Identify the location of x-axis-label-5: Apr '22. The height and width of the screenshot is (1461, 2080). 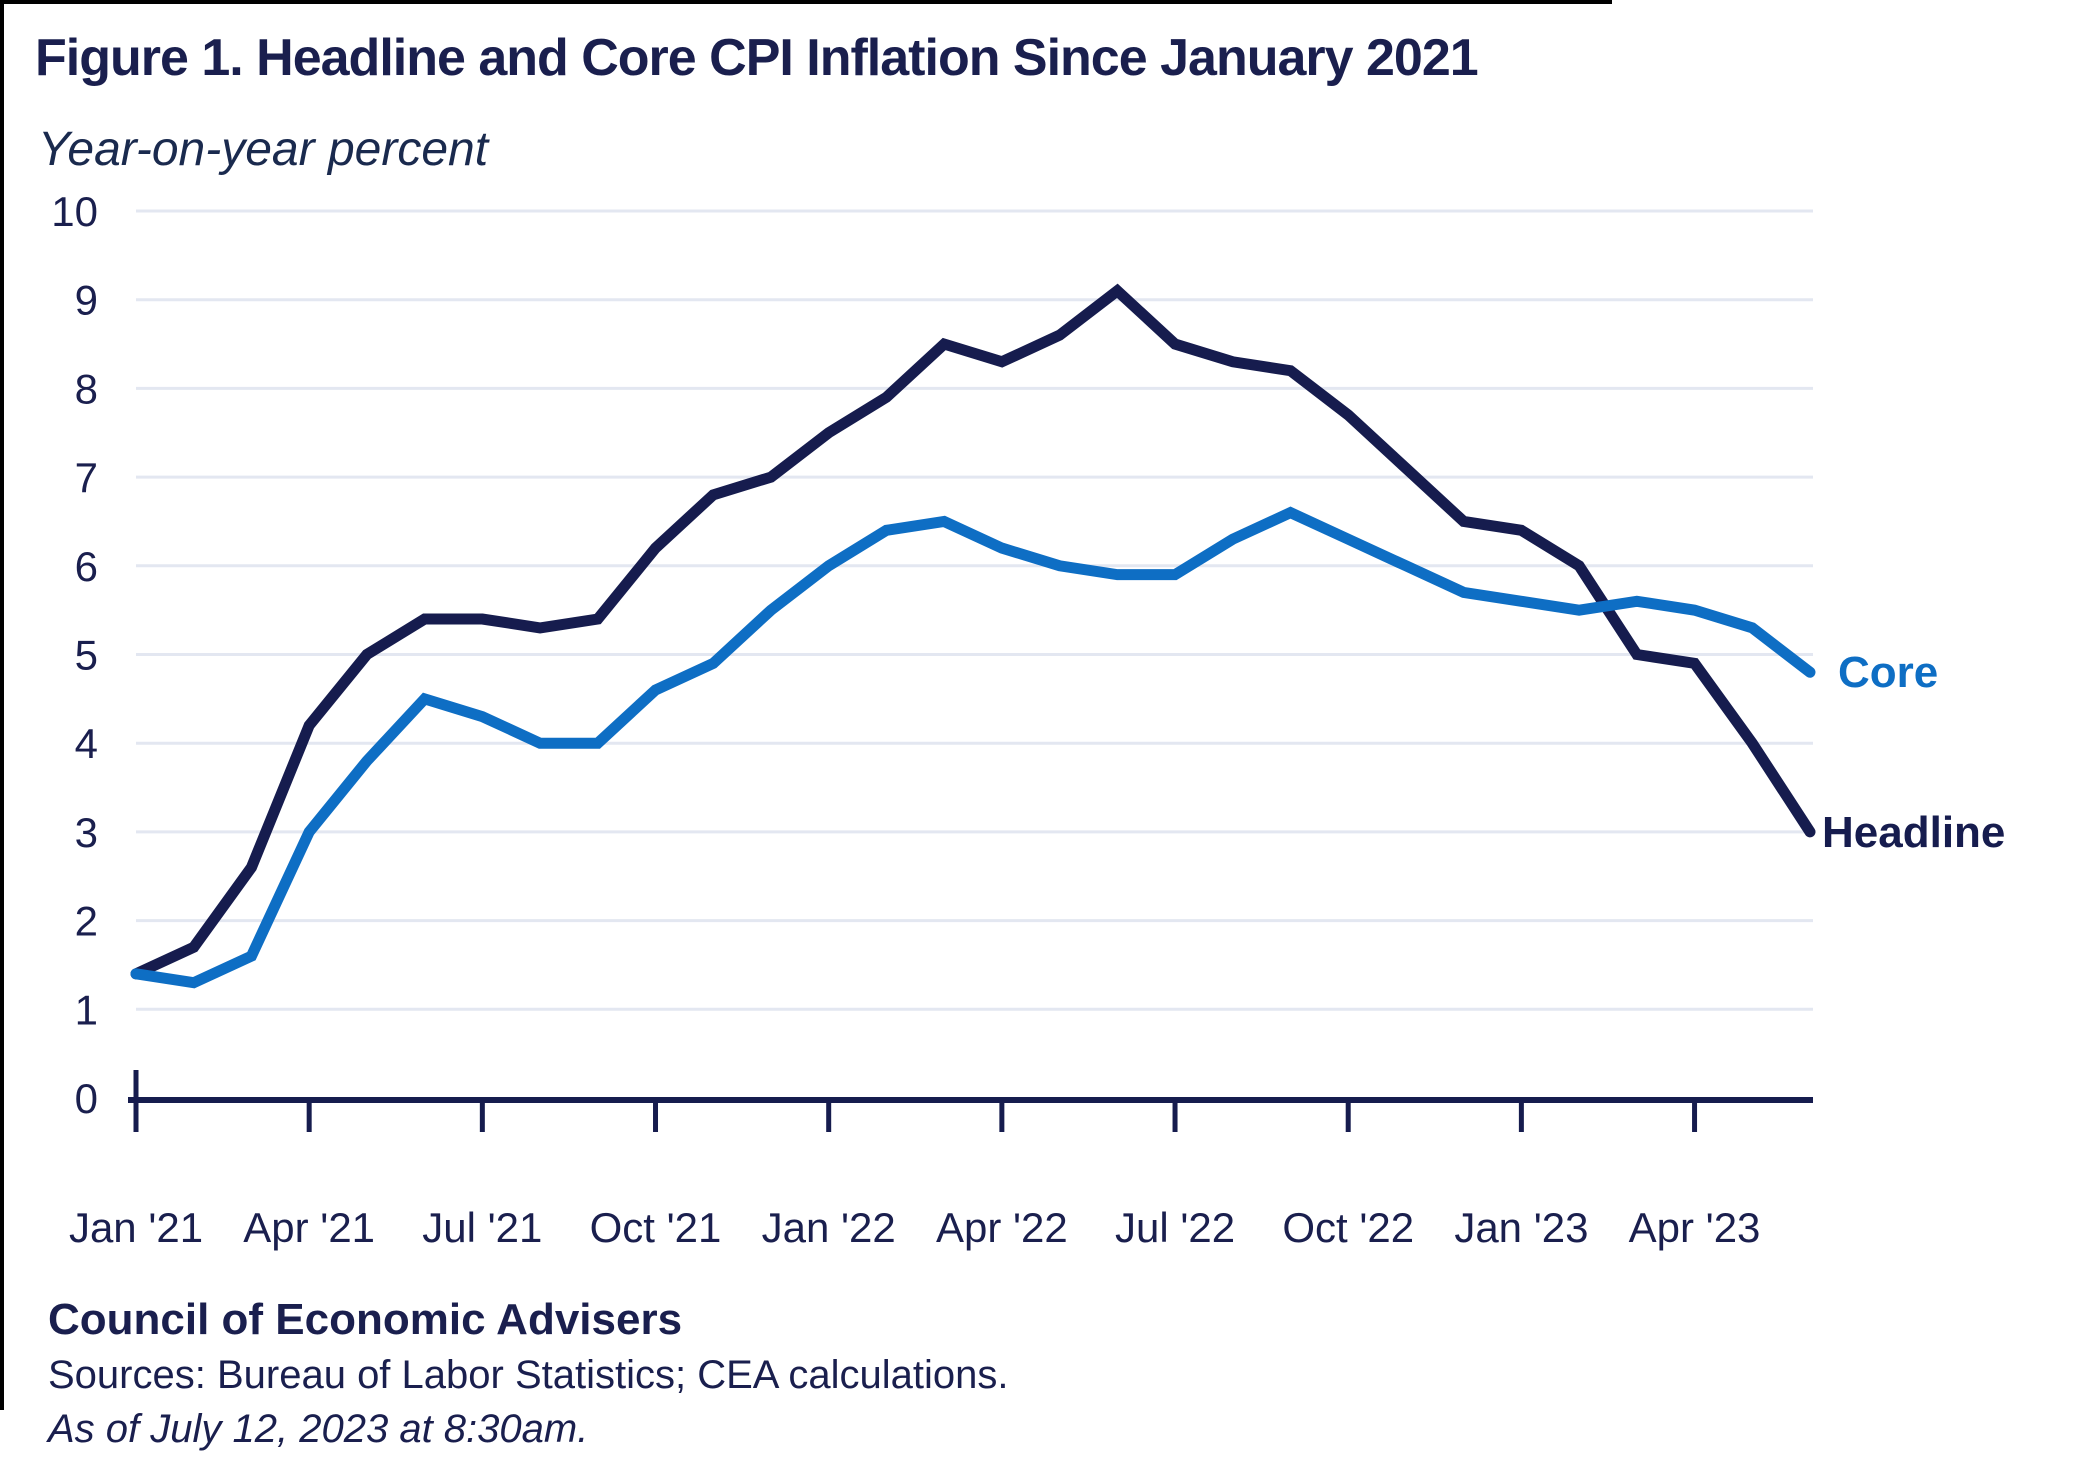
(1002, 1227).